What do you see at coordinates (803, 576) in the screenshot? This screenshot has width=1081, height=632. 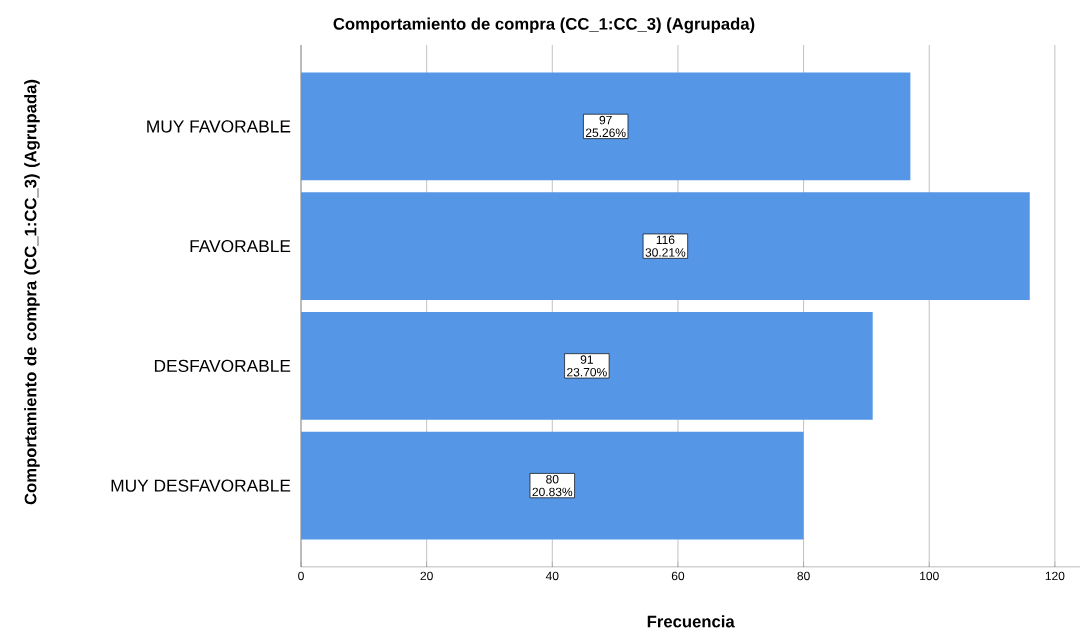 I see `x-tick-label: 80` at bounding box center [803, 576].